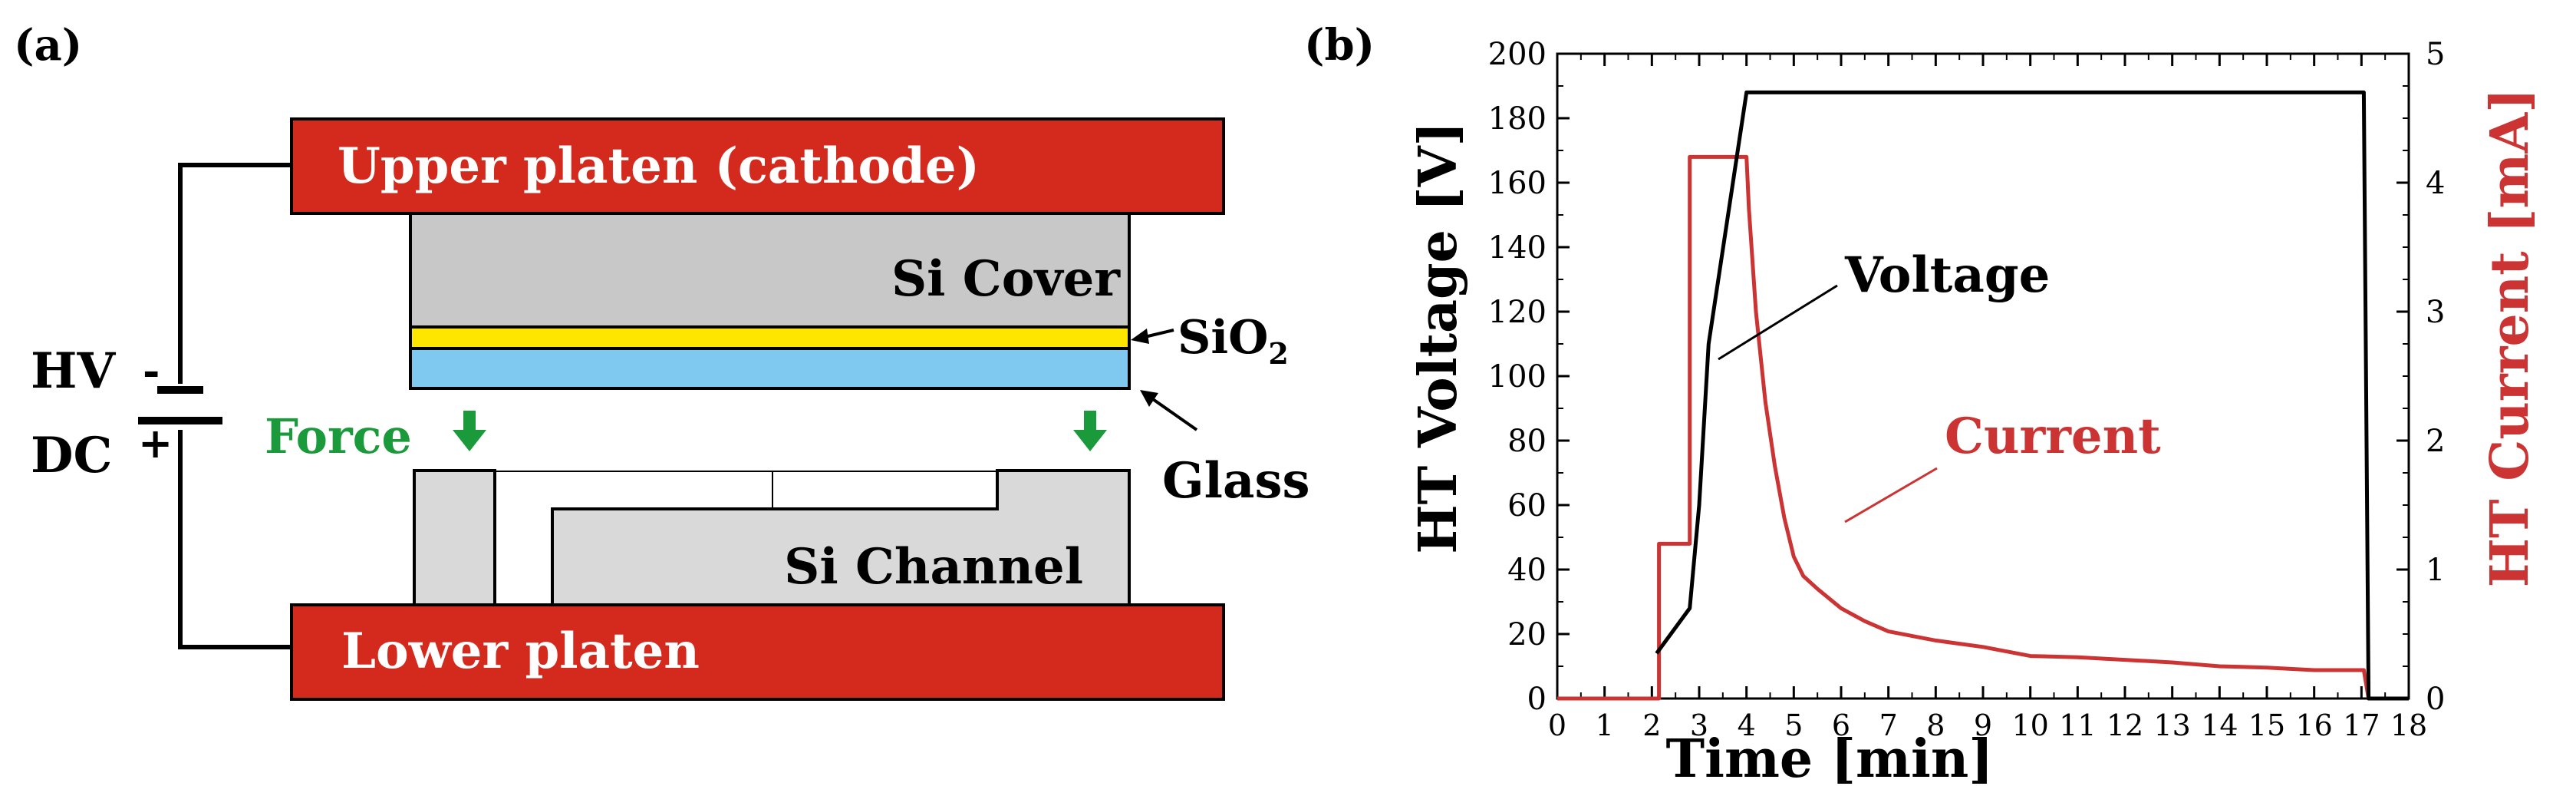  What do you see at coordinates (454, 537) in the screenshot?
I see `si-channel-pillar` at bounding box center [454, 537].